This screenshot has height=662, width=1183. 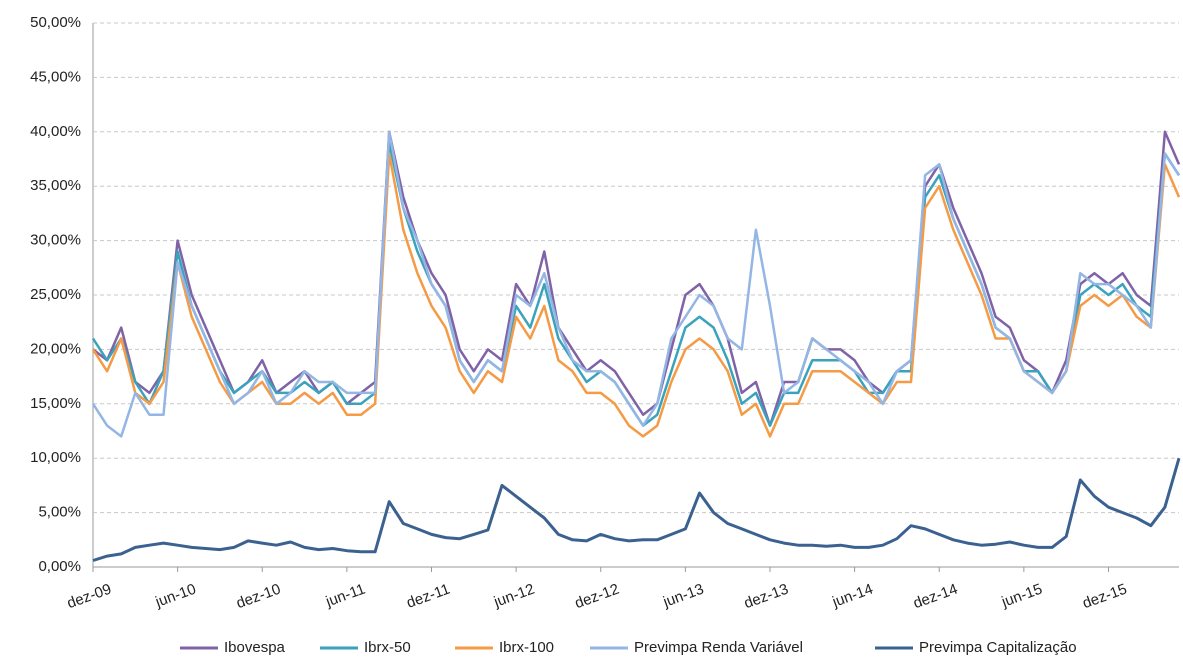 What do you see at coordinates (636, 509) in the screenshot?
I see `series-line` at bounding box center [636, 509].